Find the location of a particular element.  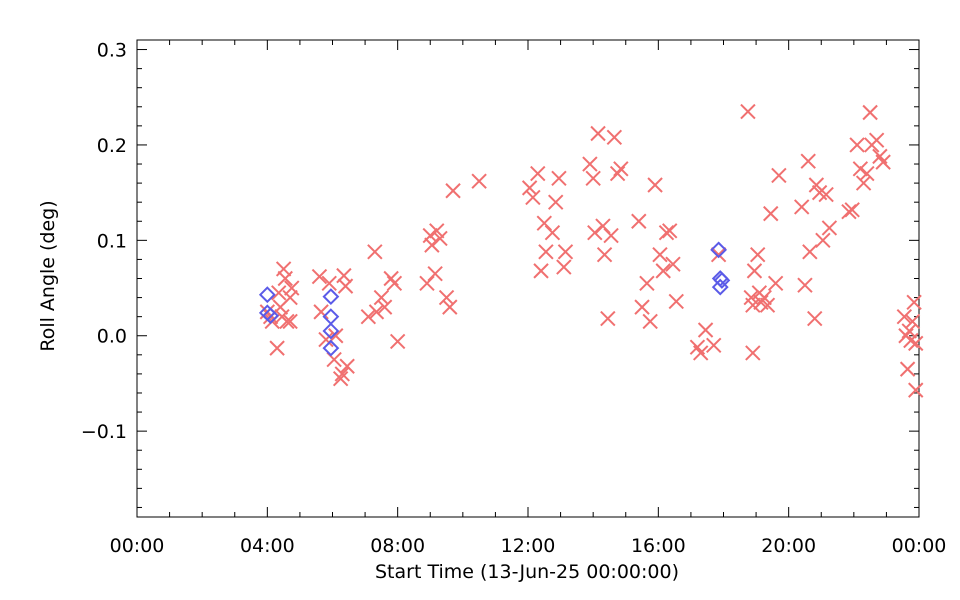

x-axis-tick-labels: 00:00 04:00 08:00 12:00 16:00 20:00 00:00 is located at coordinates (528, 546).